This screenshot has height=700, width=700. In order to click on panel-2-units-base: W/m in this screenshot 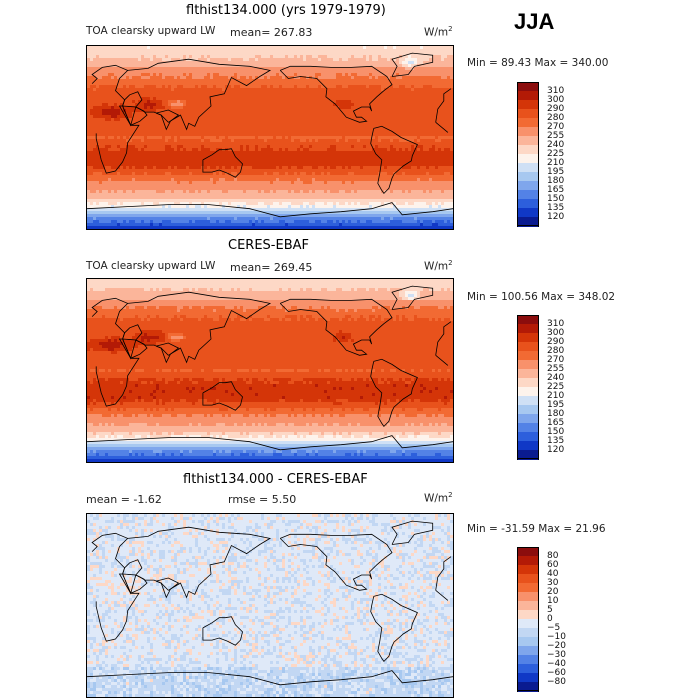, I will do `click(436, 267)`.